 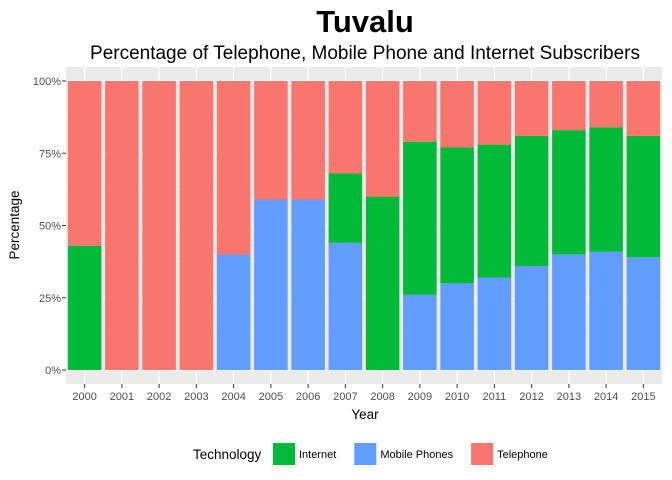 I want to click on bar-telephone-2010, so click(x=457, y=114).